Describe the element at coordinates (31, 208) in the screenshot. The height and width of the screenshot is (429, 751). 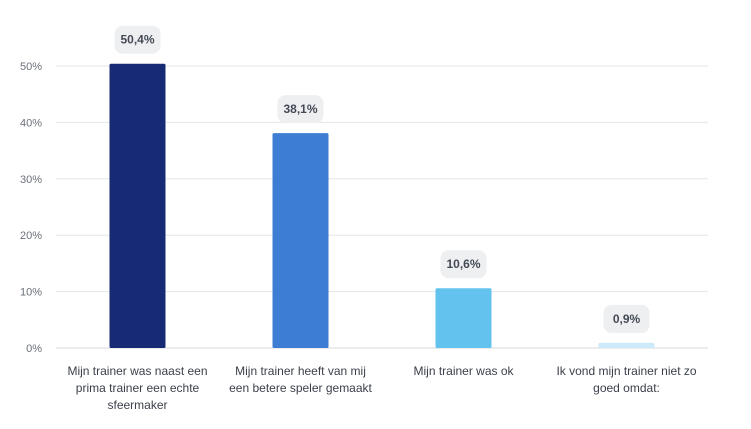
I see `y-axis-ticks: 0% 10% 20% 30% 40% 50%` at that location.